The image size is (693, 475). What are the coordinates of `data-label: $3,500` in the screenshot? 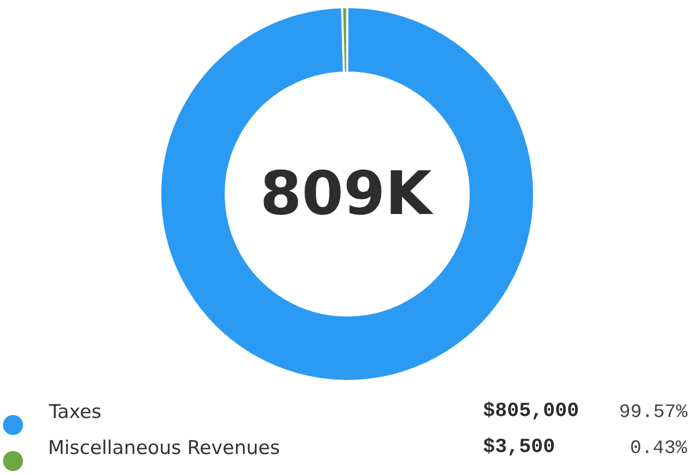 It's located at (519, 447).